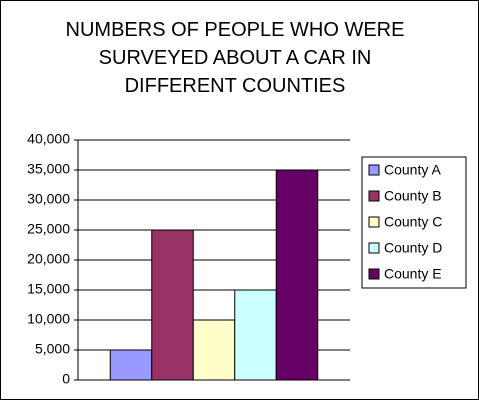  I want to click on y-tick-label: 35,000, so click(48, 169).